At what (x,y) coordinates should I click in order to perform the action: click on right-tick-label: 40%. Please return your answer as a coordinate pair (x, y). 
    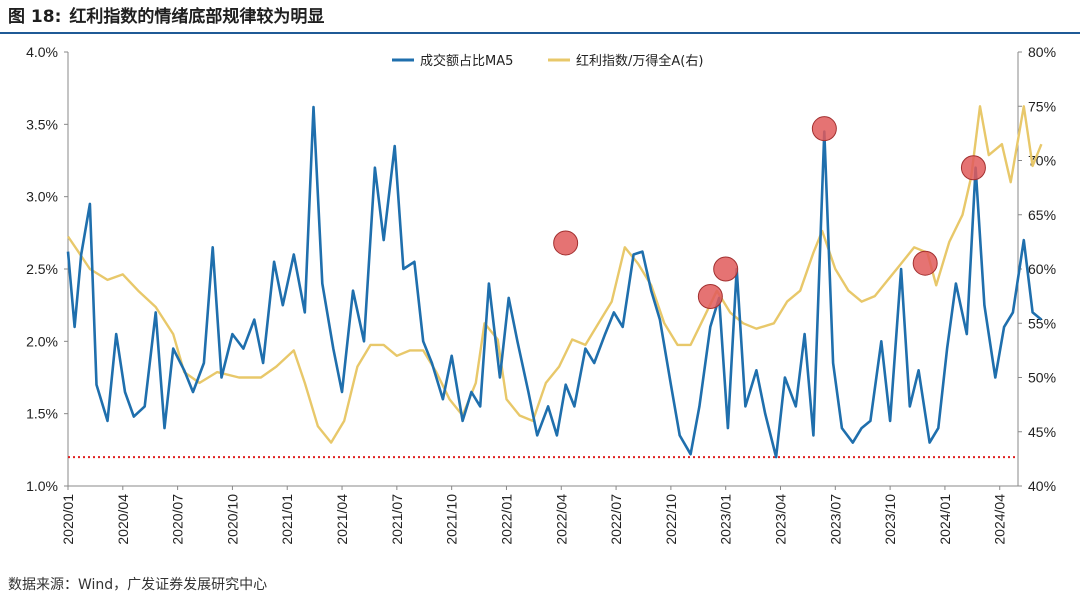
    Looking at the image, I should click on (1042, 486).